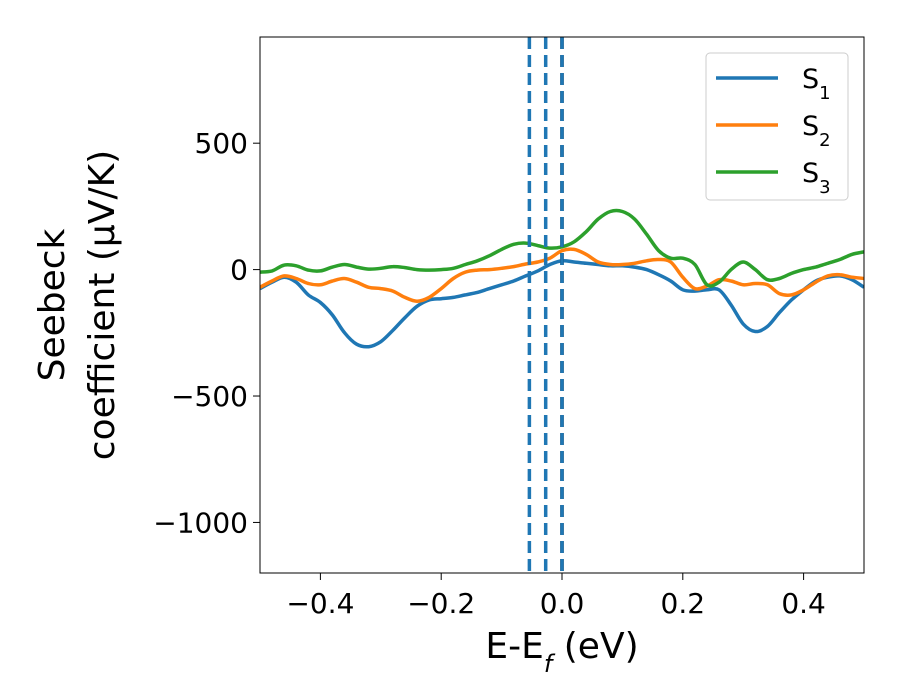  Describe the element at coordinates (102, 305) in the screenshot. I see `y-axis-label-line2: coefficient (μV/K)` at that location.